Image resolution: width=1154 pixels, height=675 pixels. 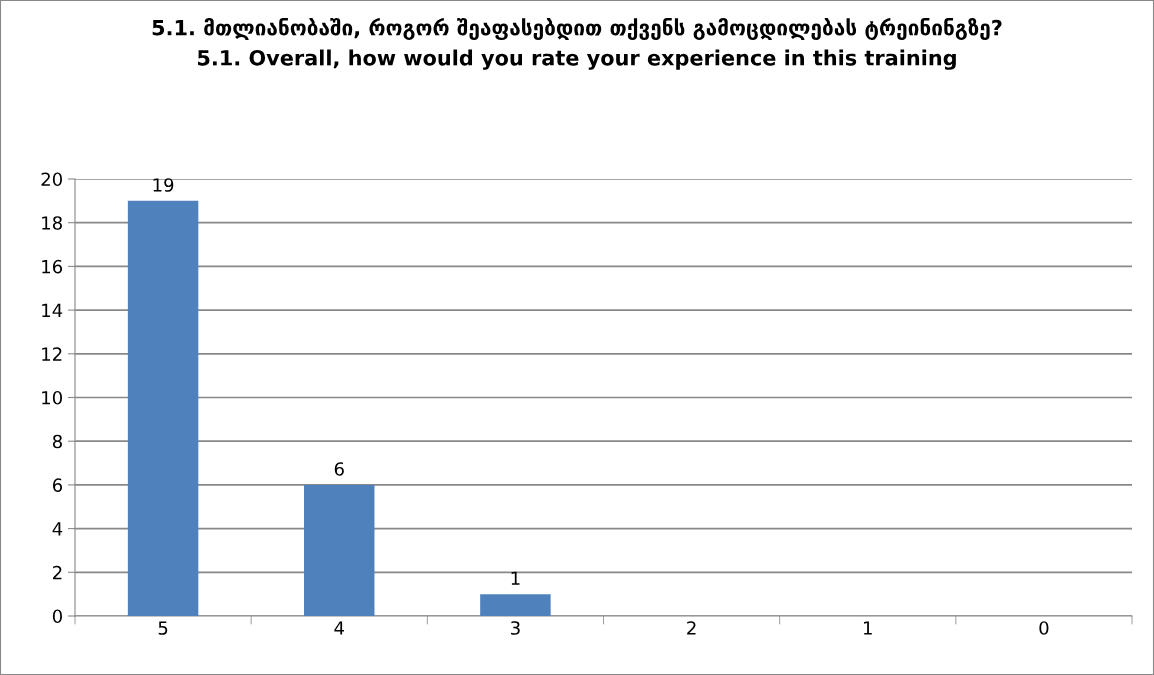 What do you see at coordinates (51, 179) in the screenshot?
I see `y-tick-label: 20` at bounding box center [51, 179].